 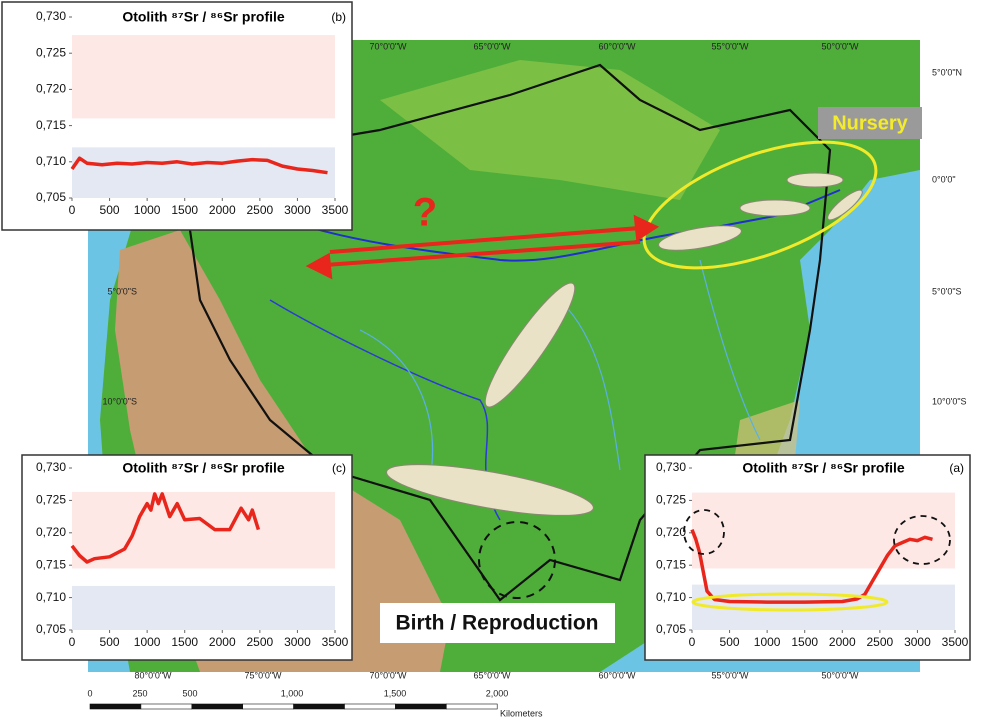 What do you see at coordinates (388, 46) in the screenshot?
I see `longitude-label: 70°0'0"W` at bounding box center [388, 46].